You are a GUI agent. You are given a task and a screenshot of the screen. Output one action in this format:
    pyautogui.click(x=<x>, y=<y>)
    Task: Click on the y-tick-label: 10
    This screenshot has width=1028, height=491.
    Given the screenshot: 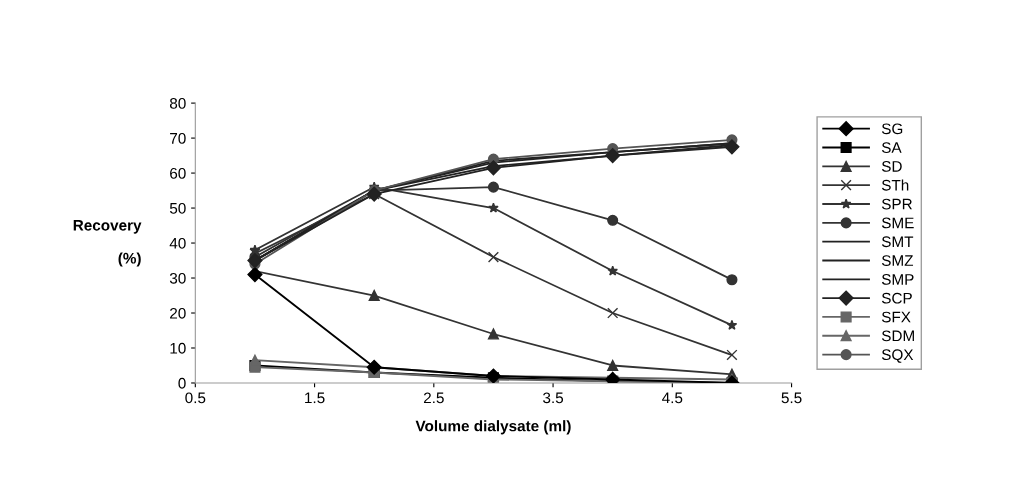 What is the action you would take?
    pyautogui.click(x=178, y=348)
    